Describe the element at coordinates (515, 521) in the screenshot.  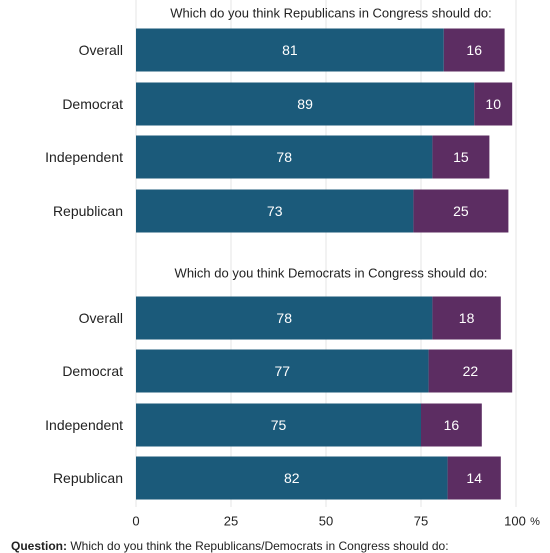
I see `tick-label: 100` at that location.